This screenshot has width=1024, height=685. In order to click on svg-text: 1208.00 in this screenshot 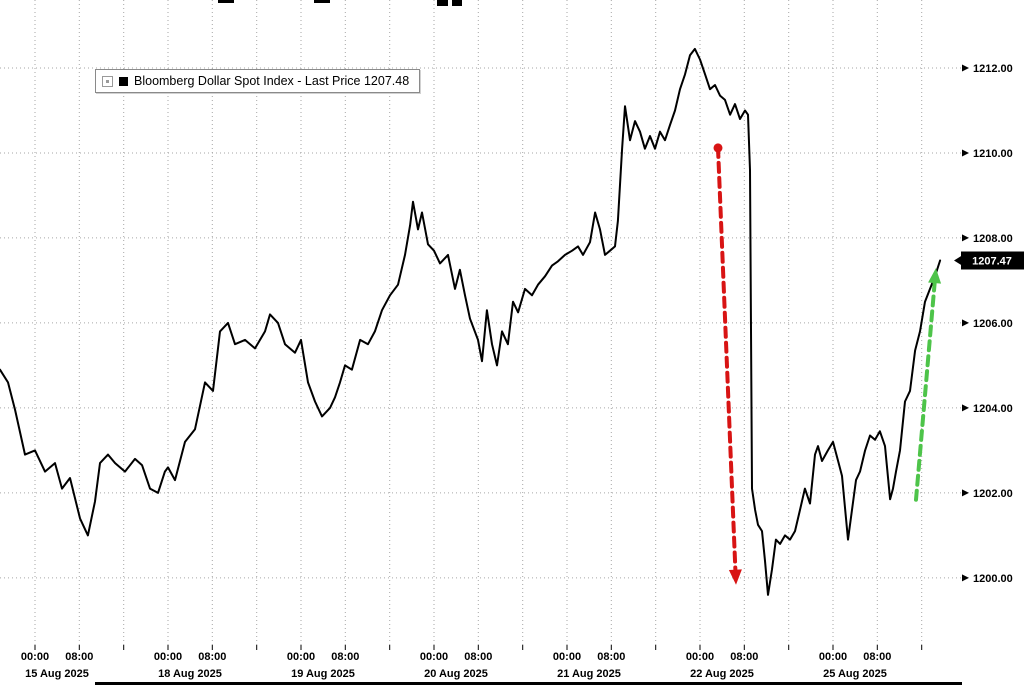, I will do `click(993, 239)`.